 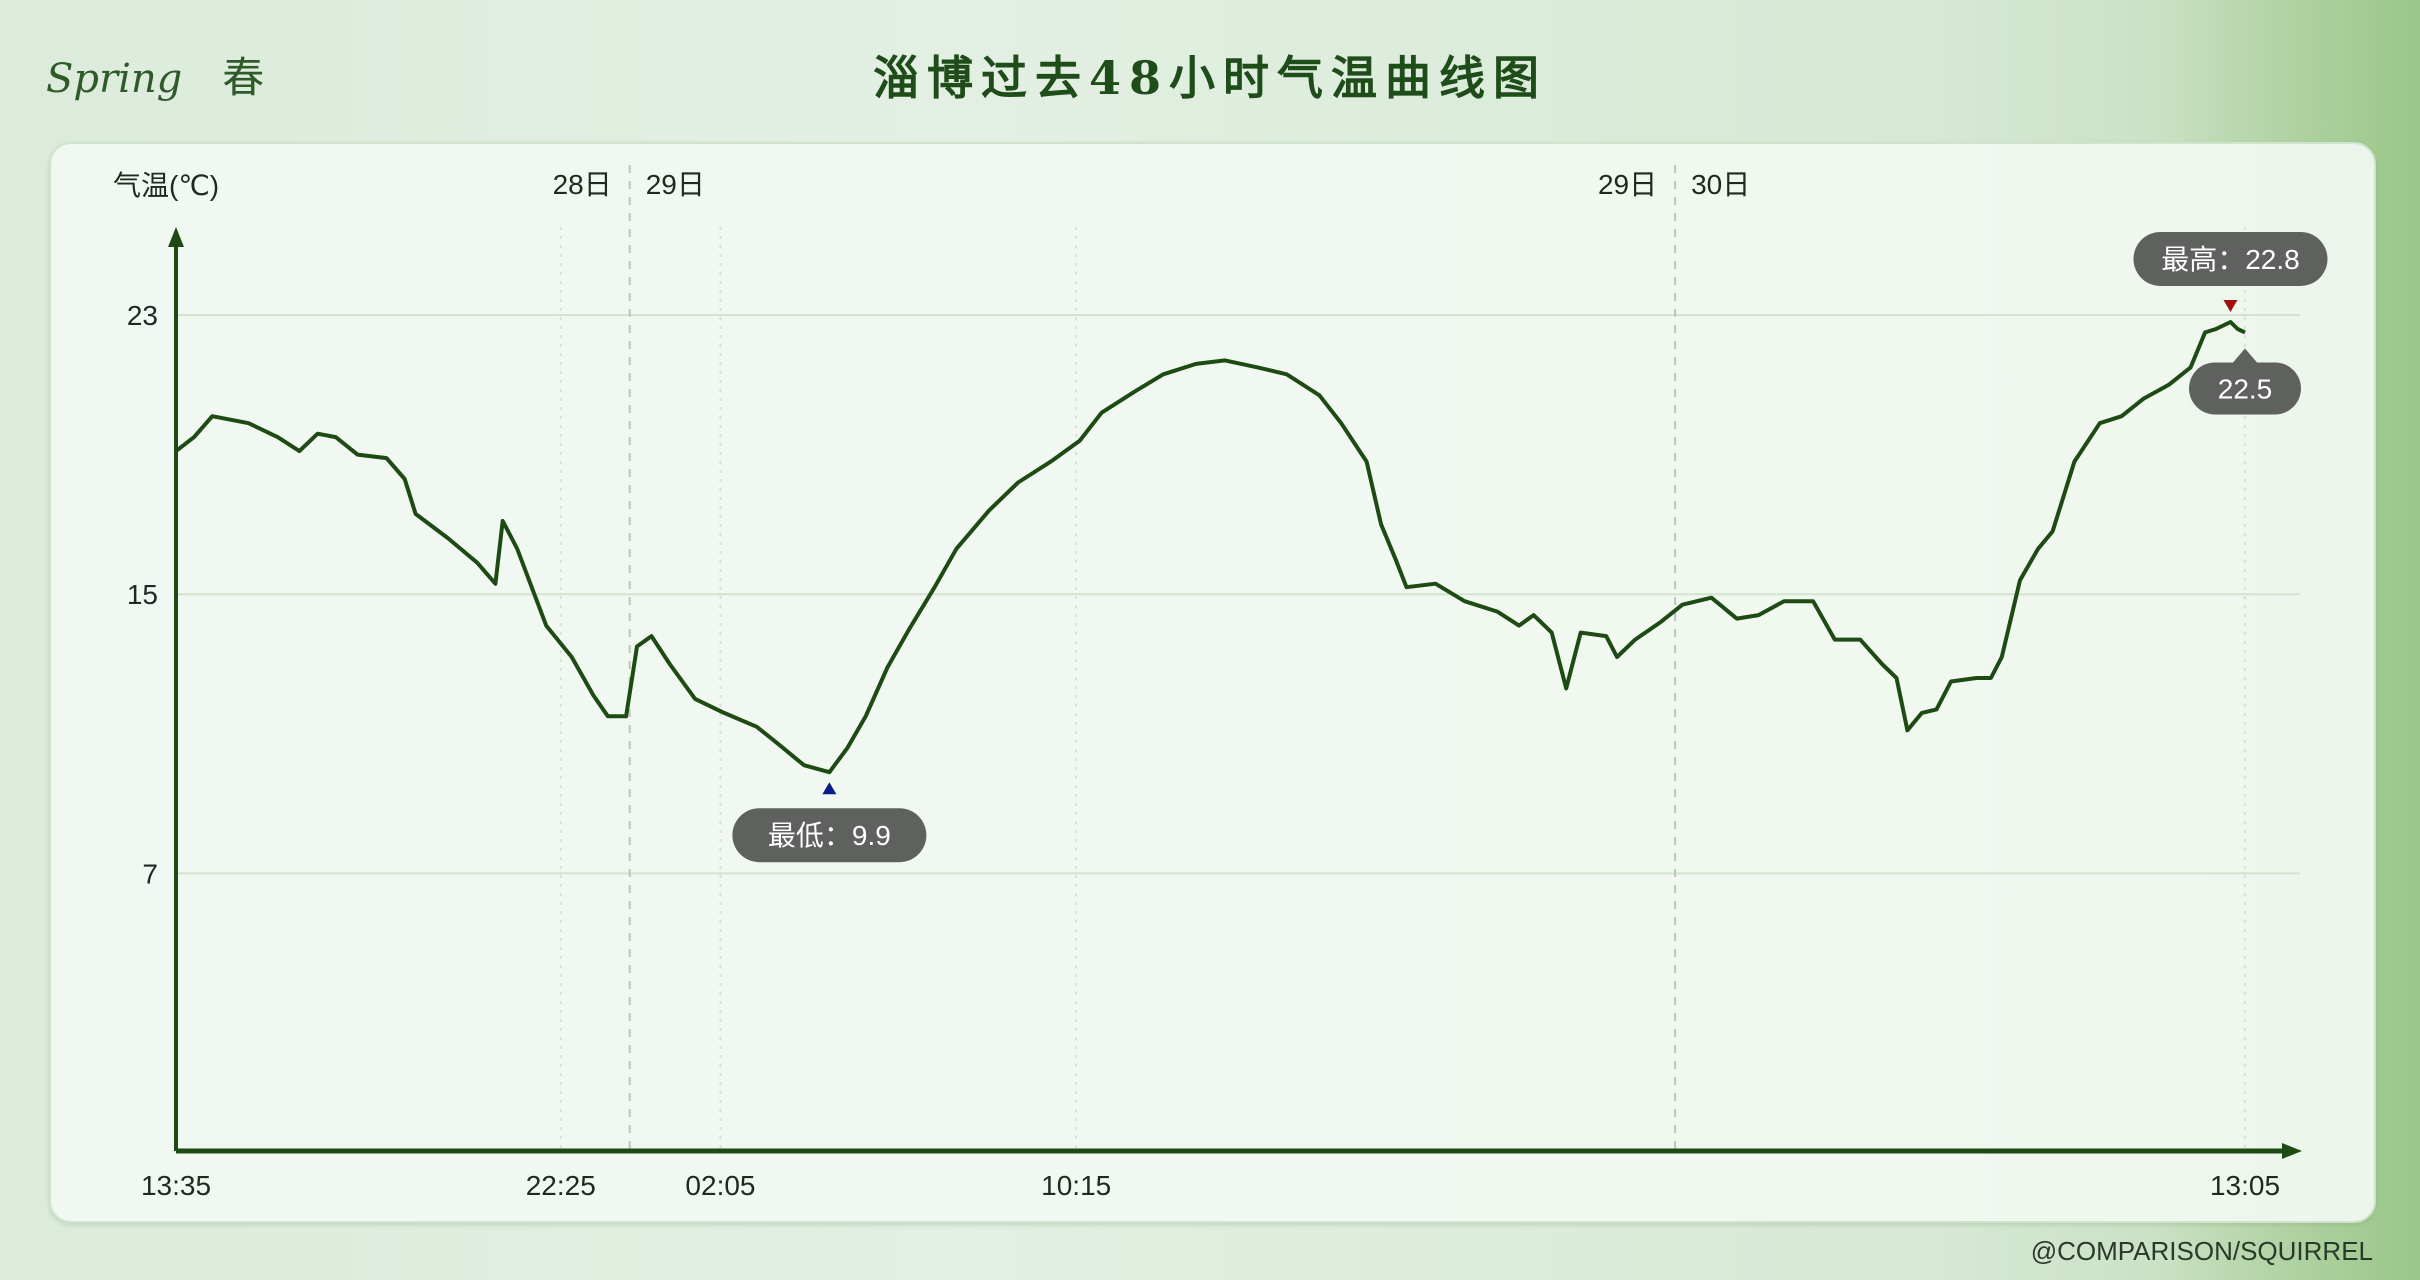 I want to click on y-tick-label: 15, so click(x=142, y=594).